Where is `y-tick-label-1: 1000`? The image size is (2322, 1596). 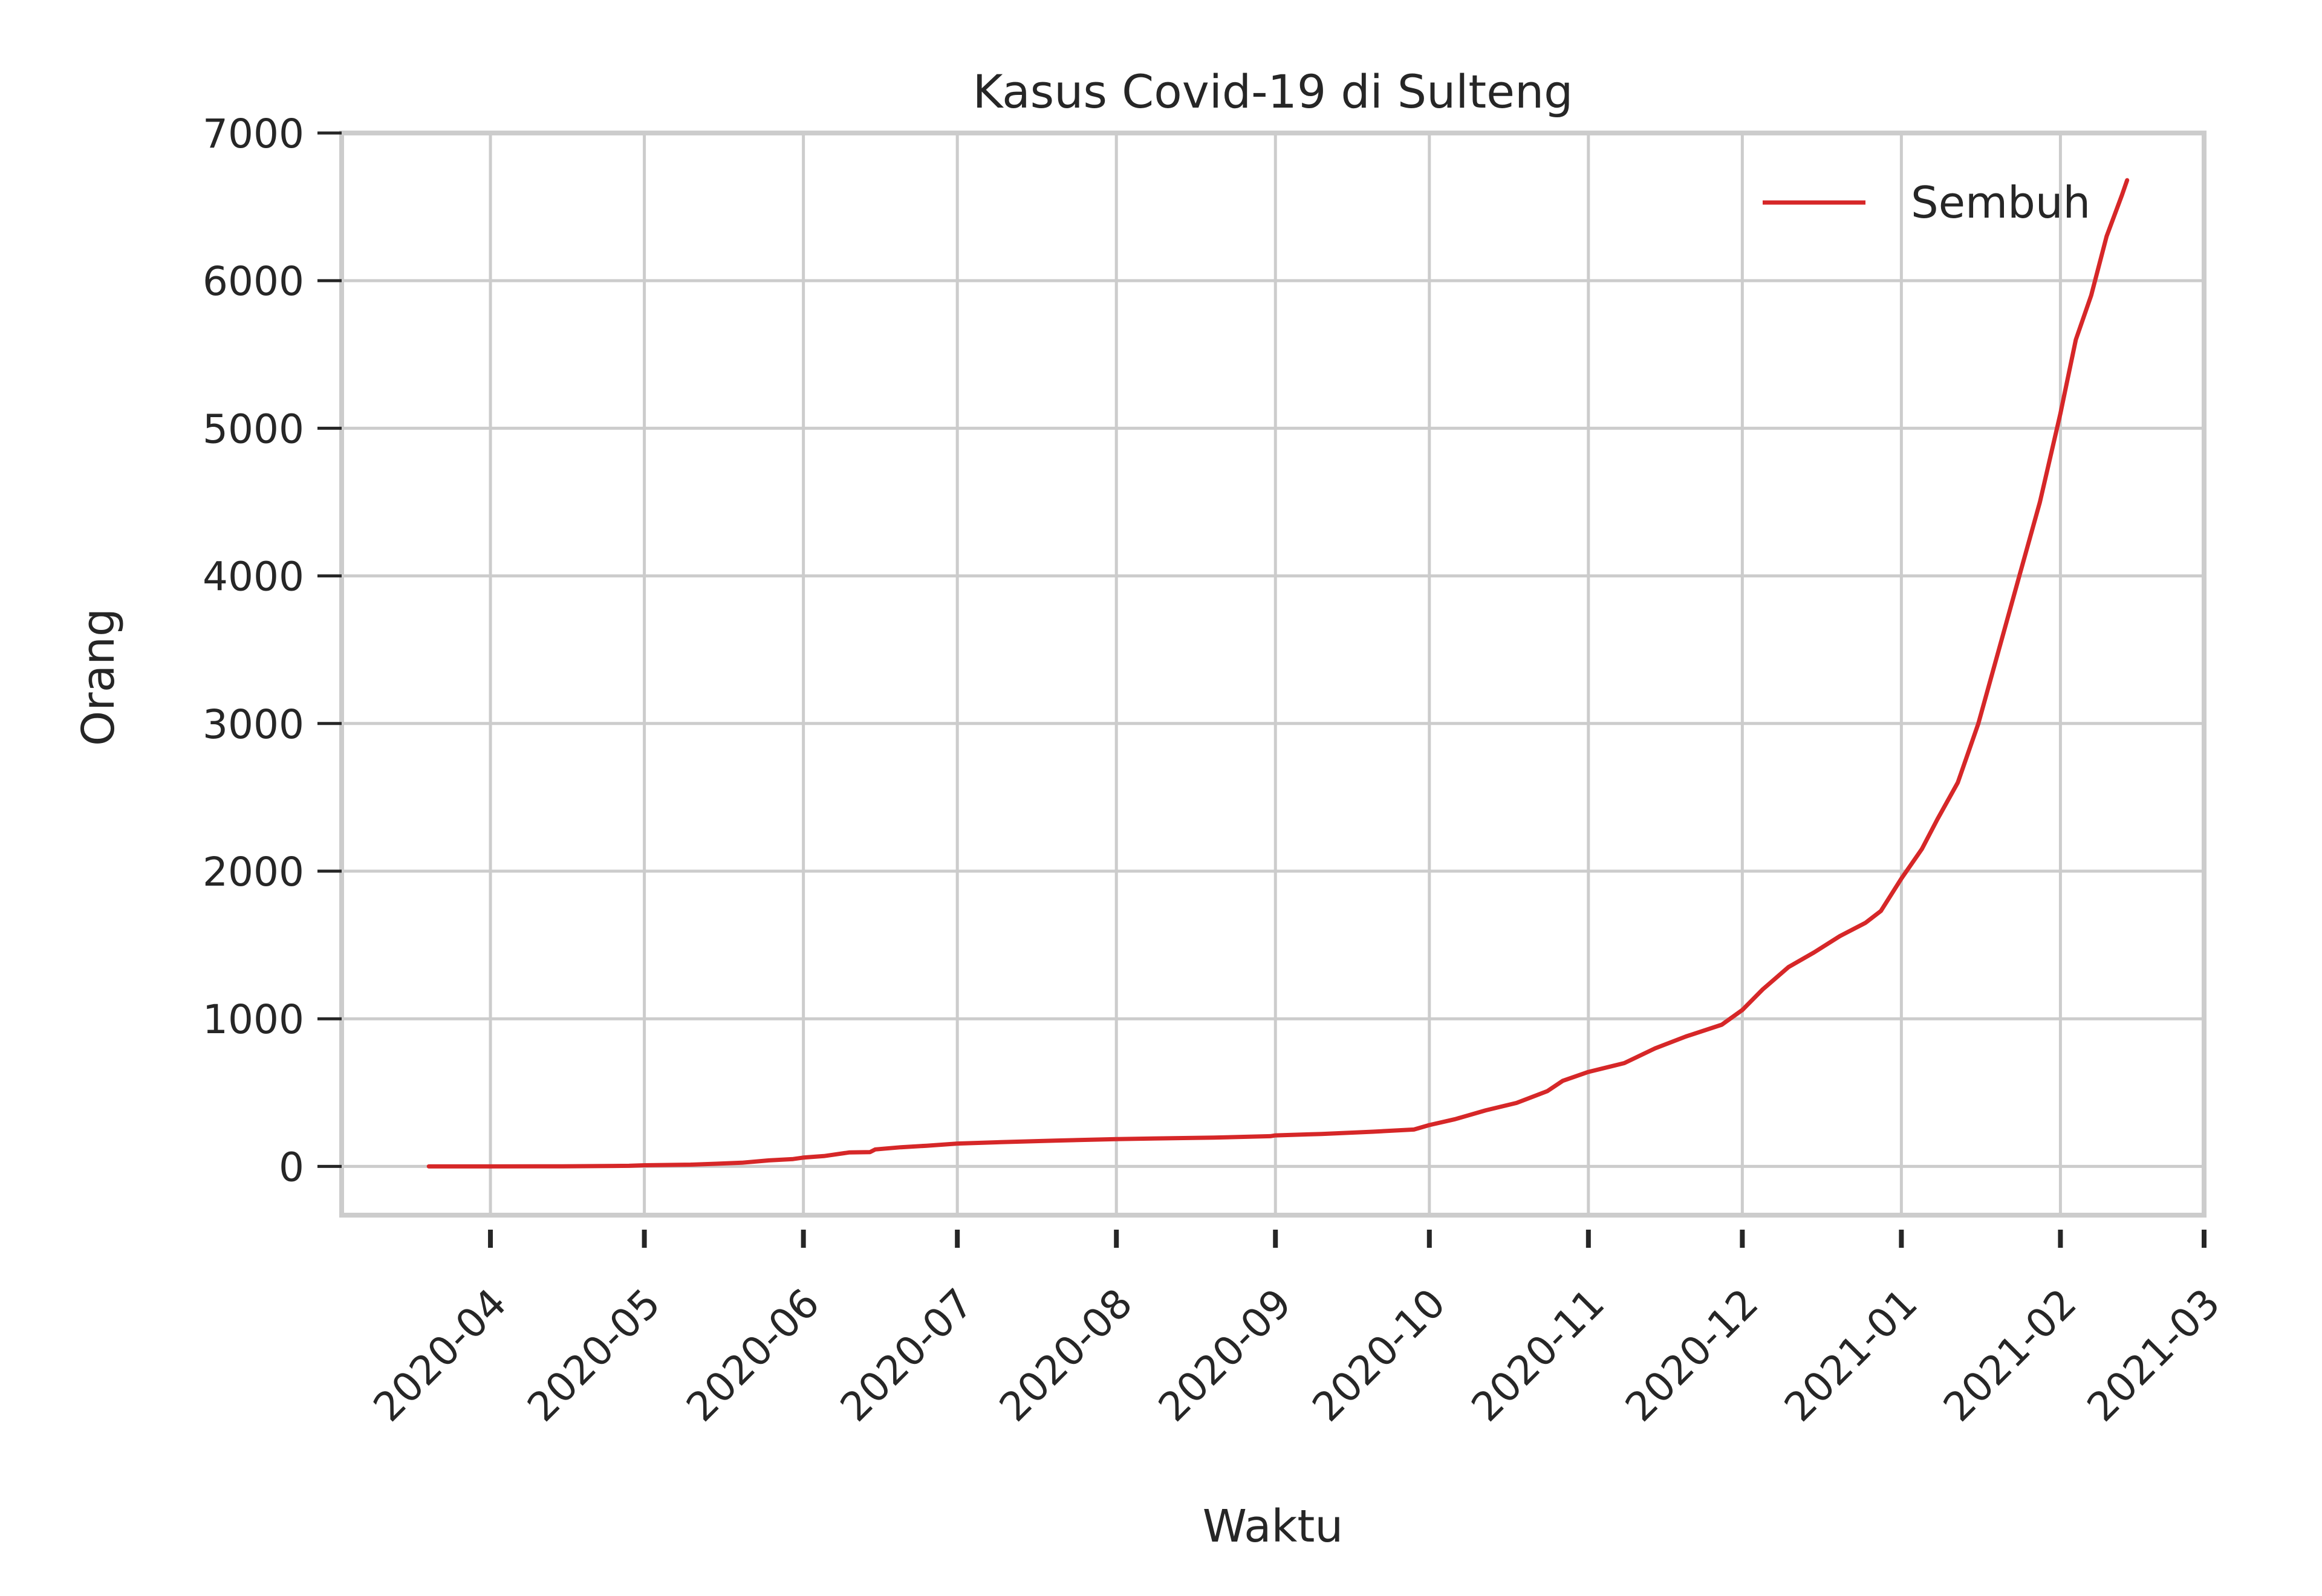
y-tick-label-1: 1000 is located at coordinates (253, 1019).